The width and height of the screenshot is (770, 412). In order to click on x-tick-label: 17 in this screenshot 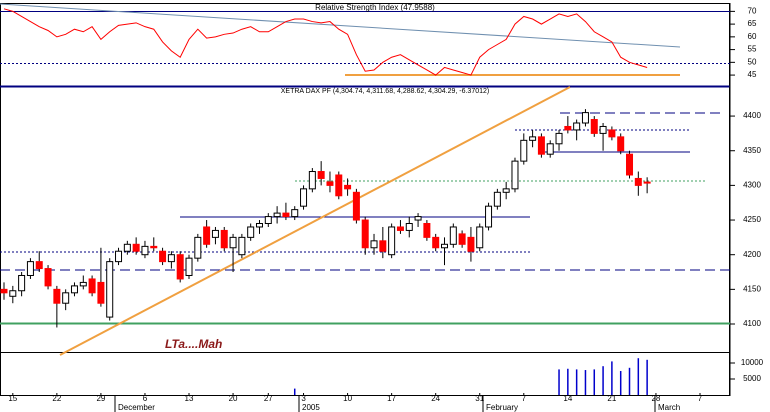, I will do `click(391, 398)`.